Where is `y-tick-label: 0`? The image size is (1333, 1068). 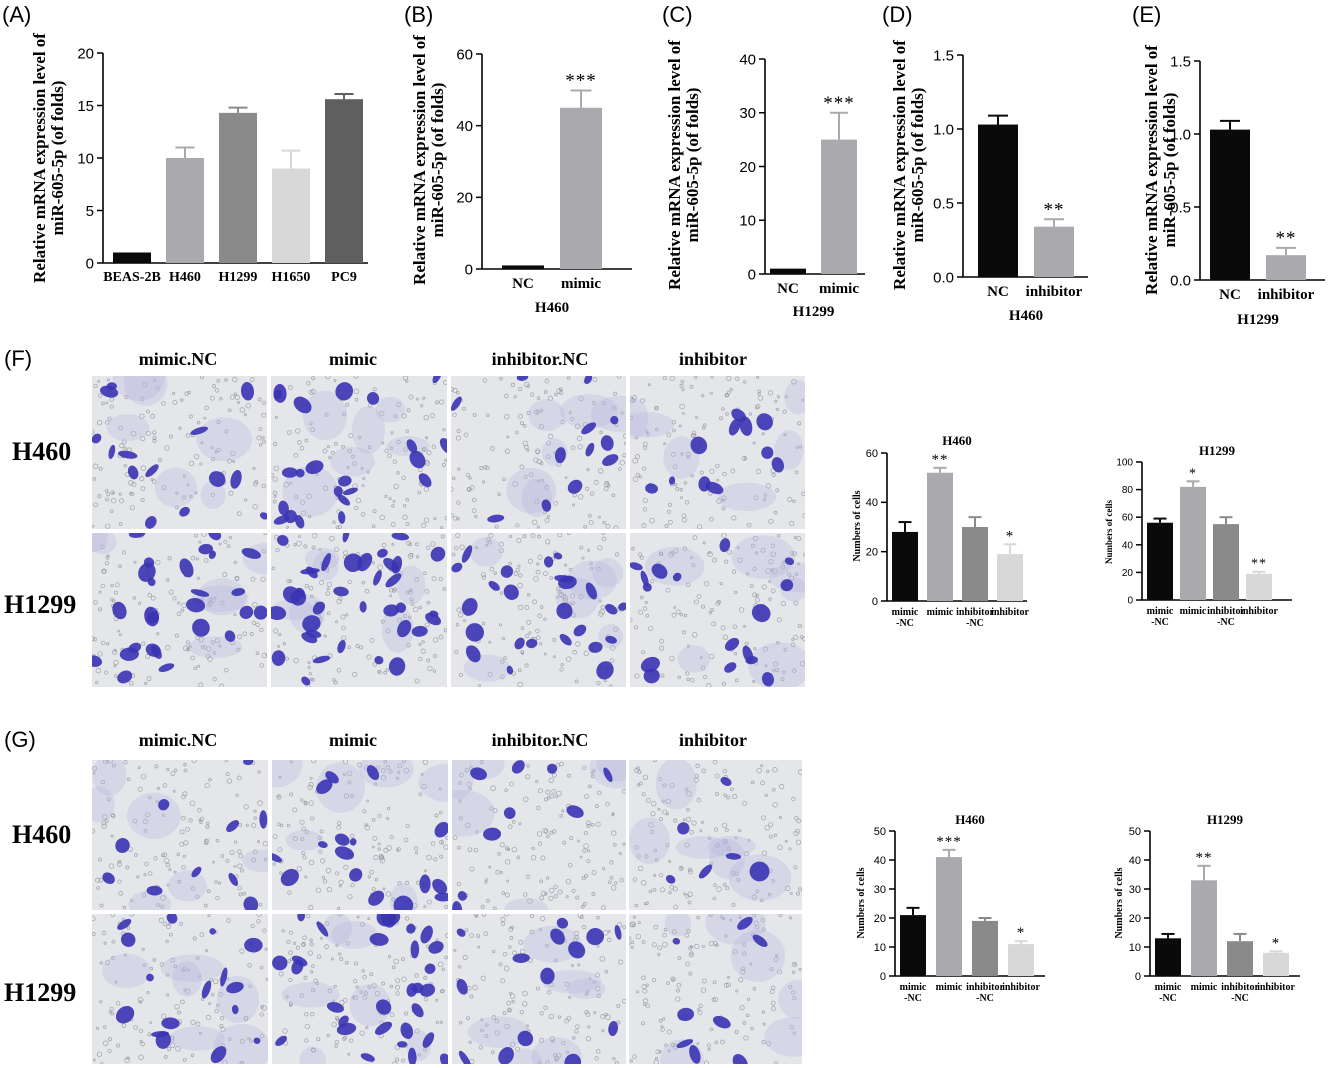
y-tick-label: 0 is located at coordinates (1130, 601).